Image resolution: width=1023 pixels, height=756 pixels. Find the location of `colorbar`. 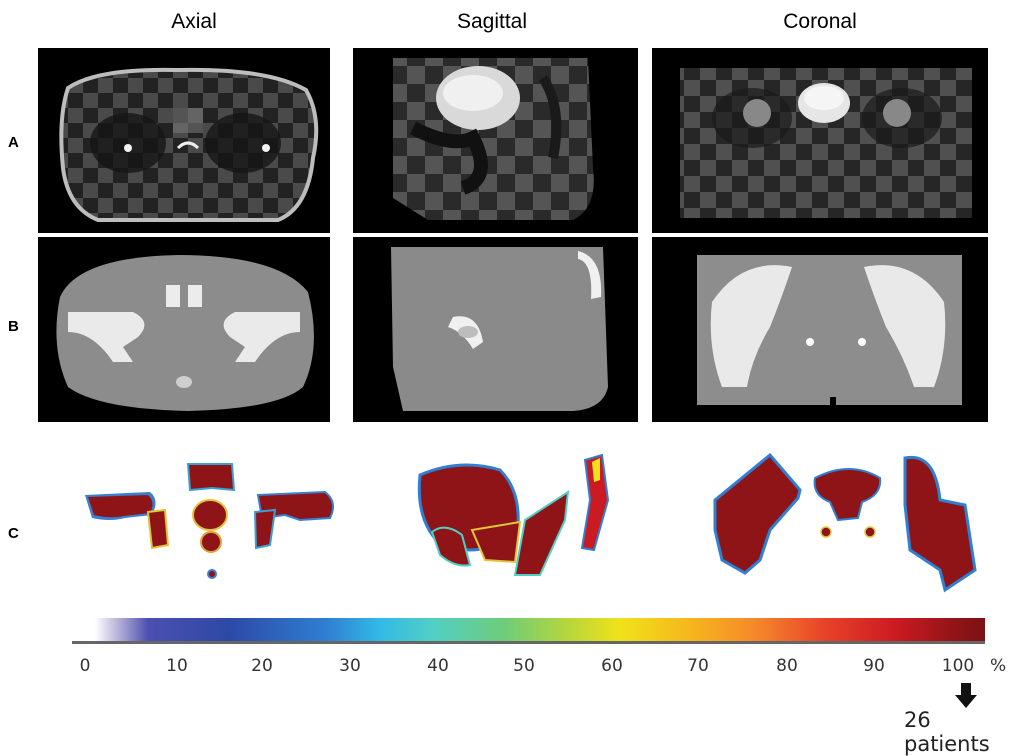

colorbar is located at coordinates (540, 630).